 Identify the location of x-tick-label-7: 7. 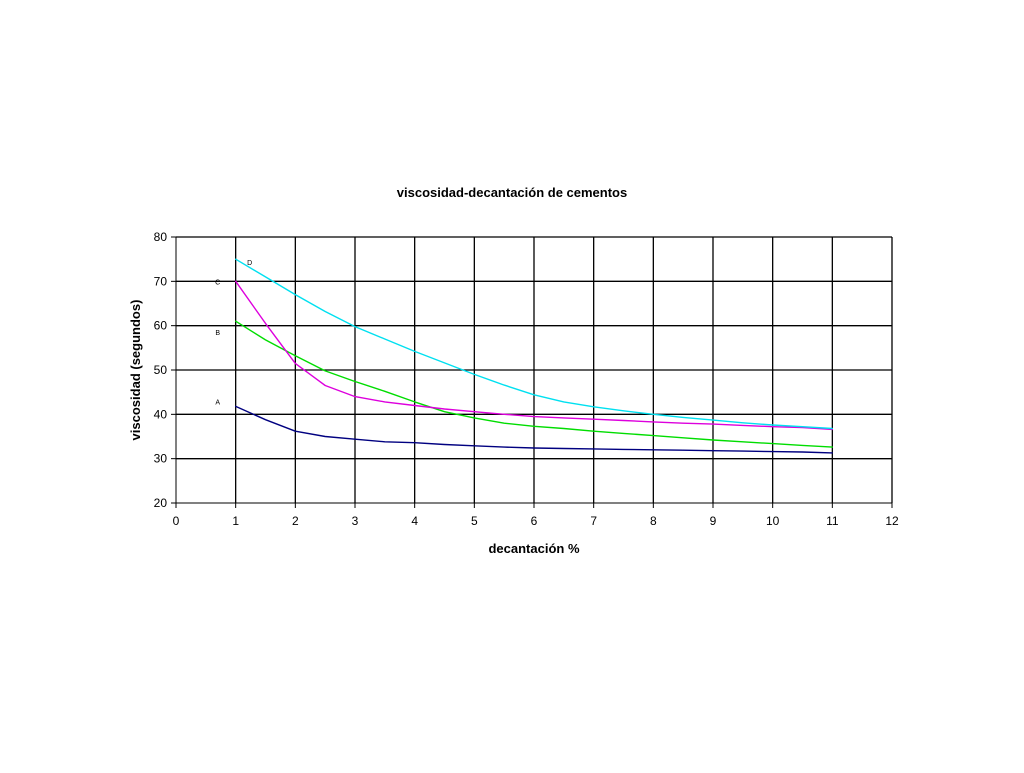
(593, 521).